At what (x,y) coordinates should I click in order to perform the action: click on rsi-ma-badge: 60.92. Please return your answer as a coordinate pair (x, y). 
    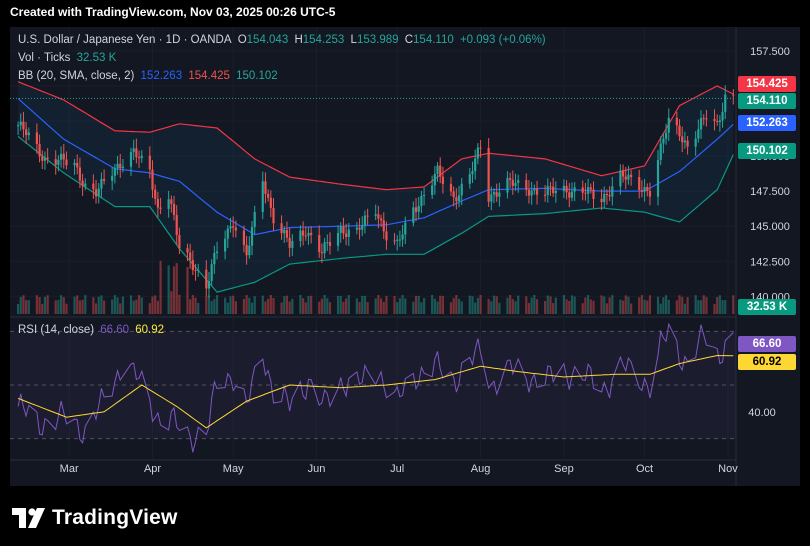
    Looking at the image, I should click on (767, 362).